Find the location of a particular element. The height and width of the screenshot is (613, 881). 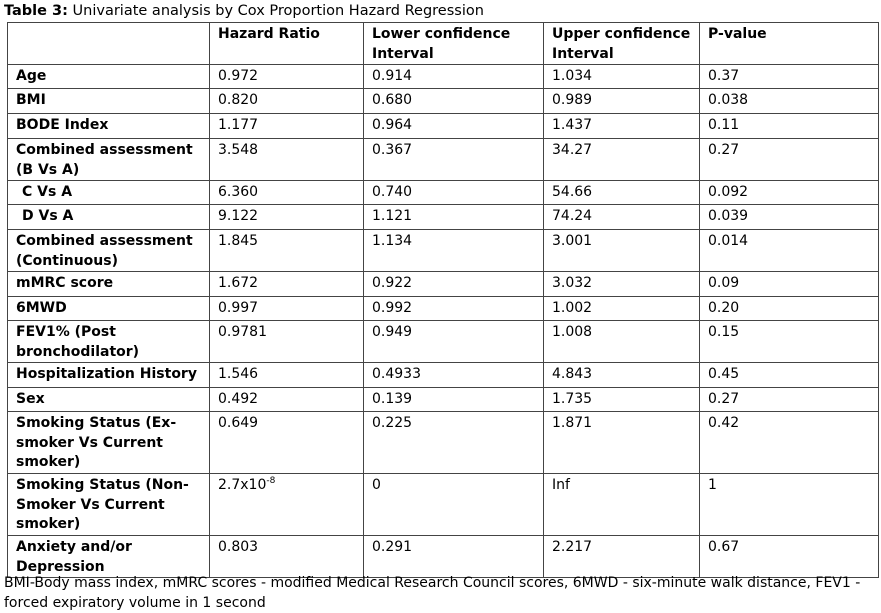

hazard-ratio-cell: 0.492 is located at coordinates (286, 399).